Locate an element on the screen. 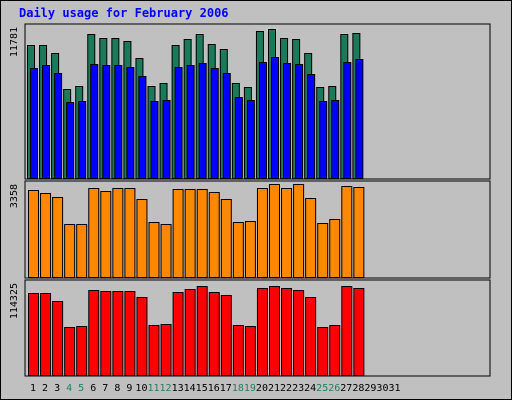  x-tick-label-4: 4 is located at coordinates (69, 388).